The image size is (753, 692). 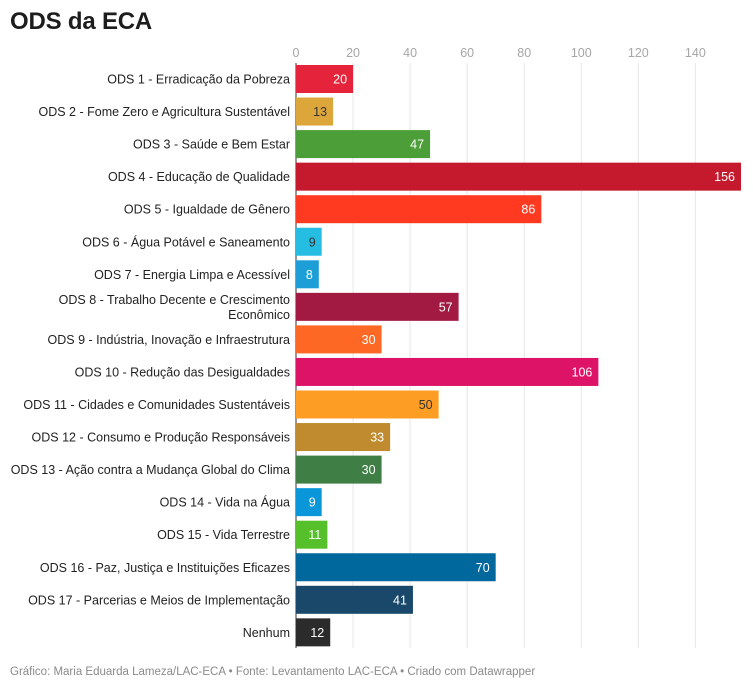 I want to click on category-label-line: ODS 4 - Educação de Qualidade, so click(x=199, y=177).